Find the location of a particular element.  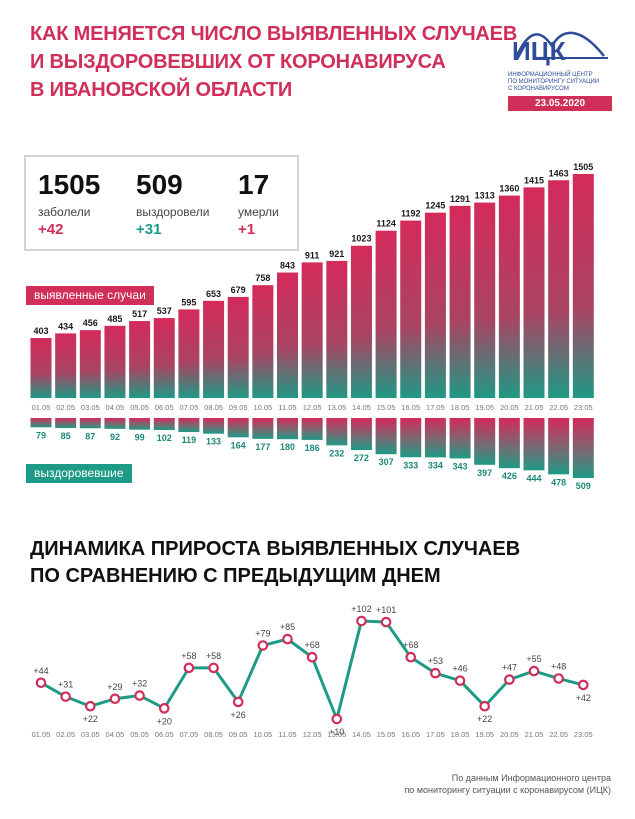

x-tick-label: 06.05 is located at coordinates (164, 734).